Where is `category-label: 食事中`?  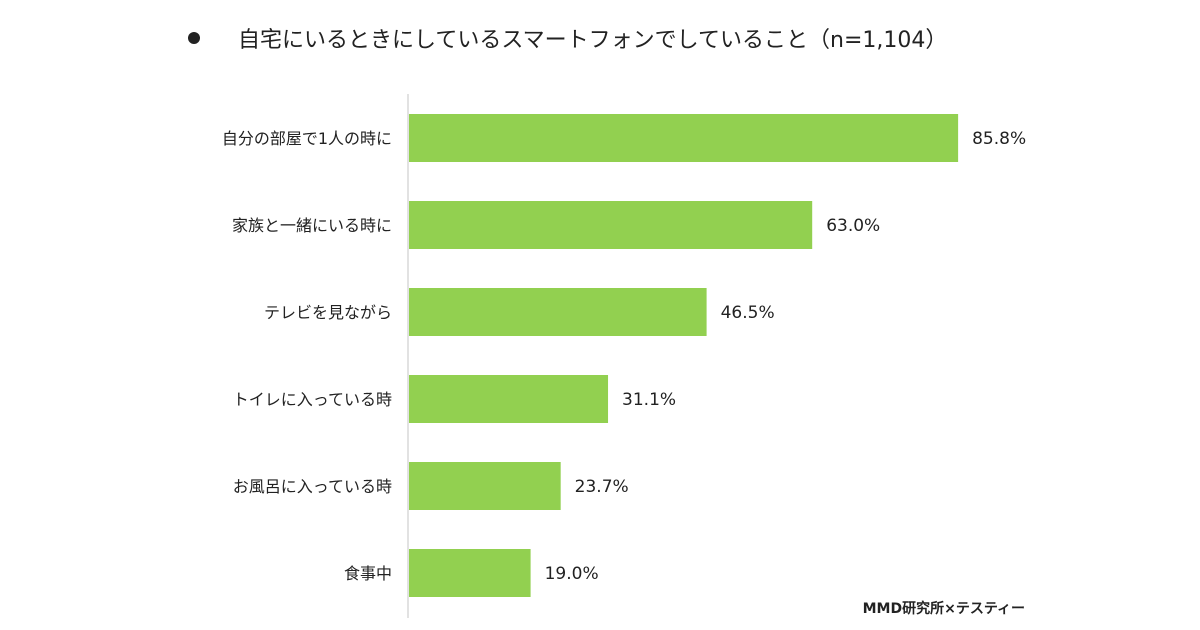
category-label: 食事中 is located at coordinates (368, 573).